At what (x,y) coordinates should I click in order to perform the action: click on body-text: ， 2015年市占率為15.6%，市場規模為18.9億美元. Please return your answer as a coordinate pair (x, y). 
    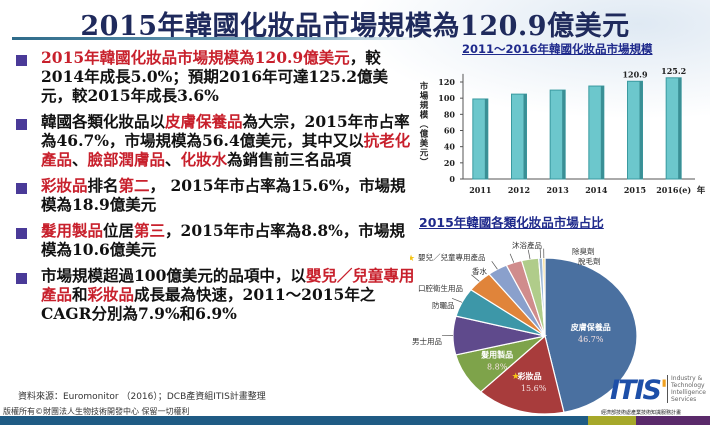
    Looking at the image, I should click on (223, 195).